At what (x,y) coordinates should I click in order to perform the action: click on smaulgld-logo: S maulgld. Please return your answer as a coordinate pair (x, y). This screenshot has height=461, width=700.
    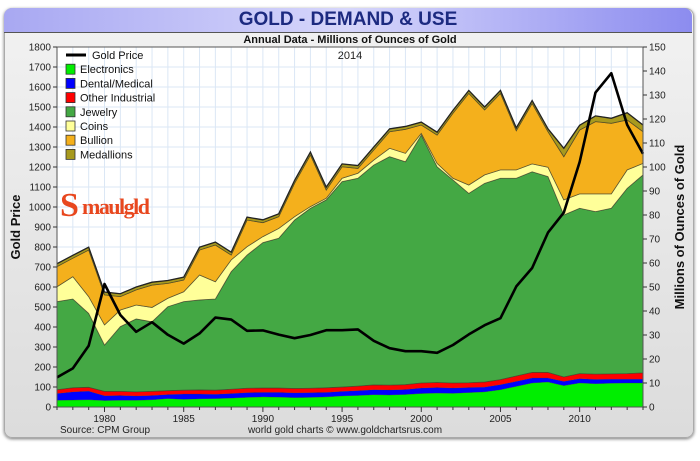
    Looking at the image, I should click on (105, 205).